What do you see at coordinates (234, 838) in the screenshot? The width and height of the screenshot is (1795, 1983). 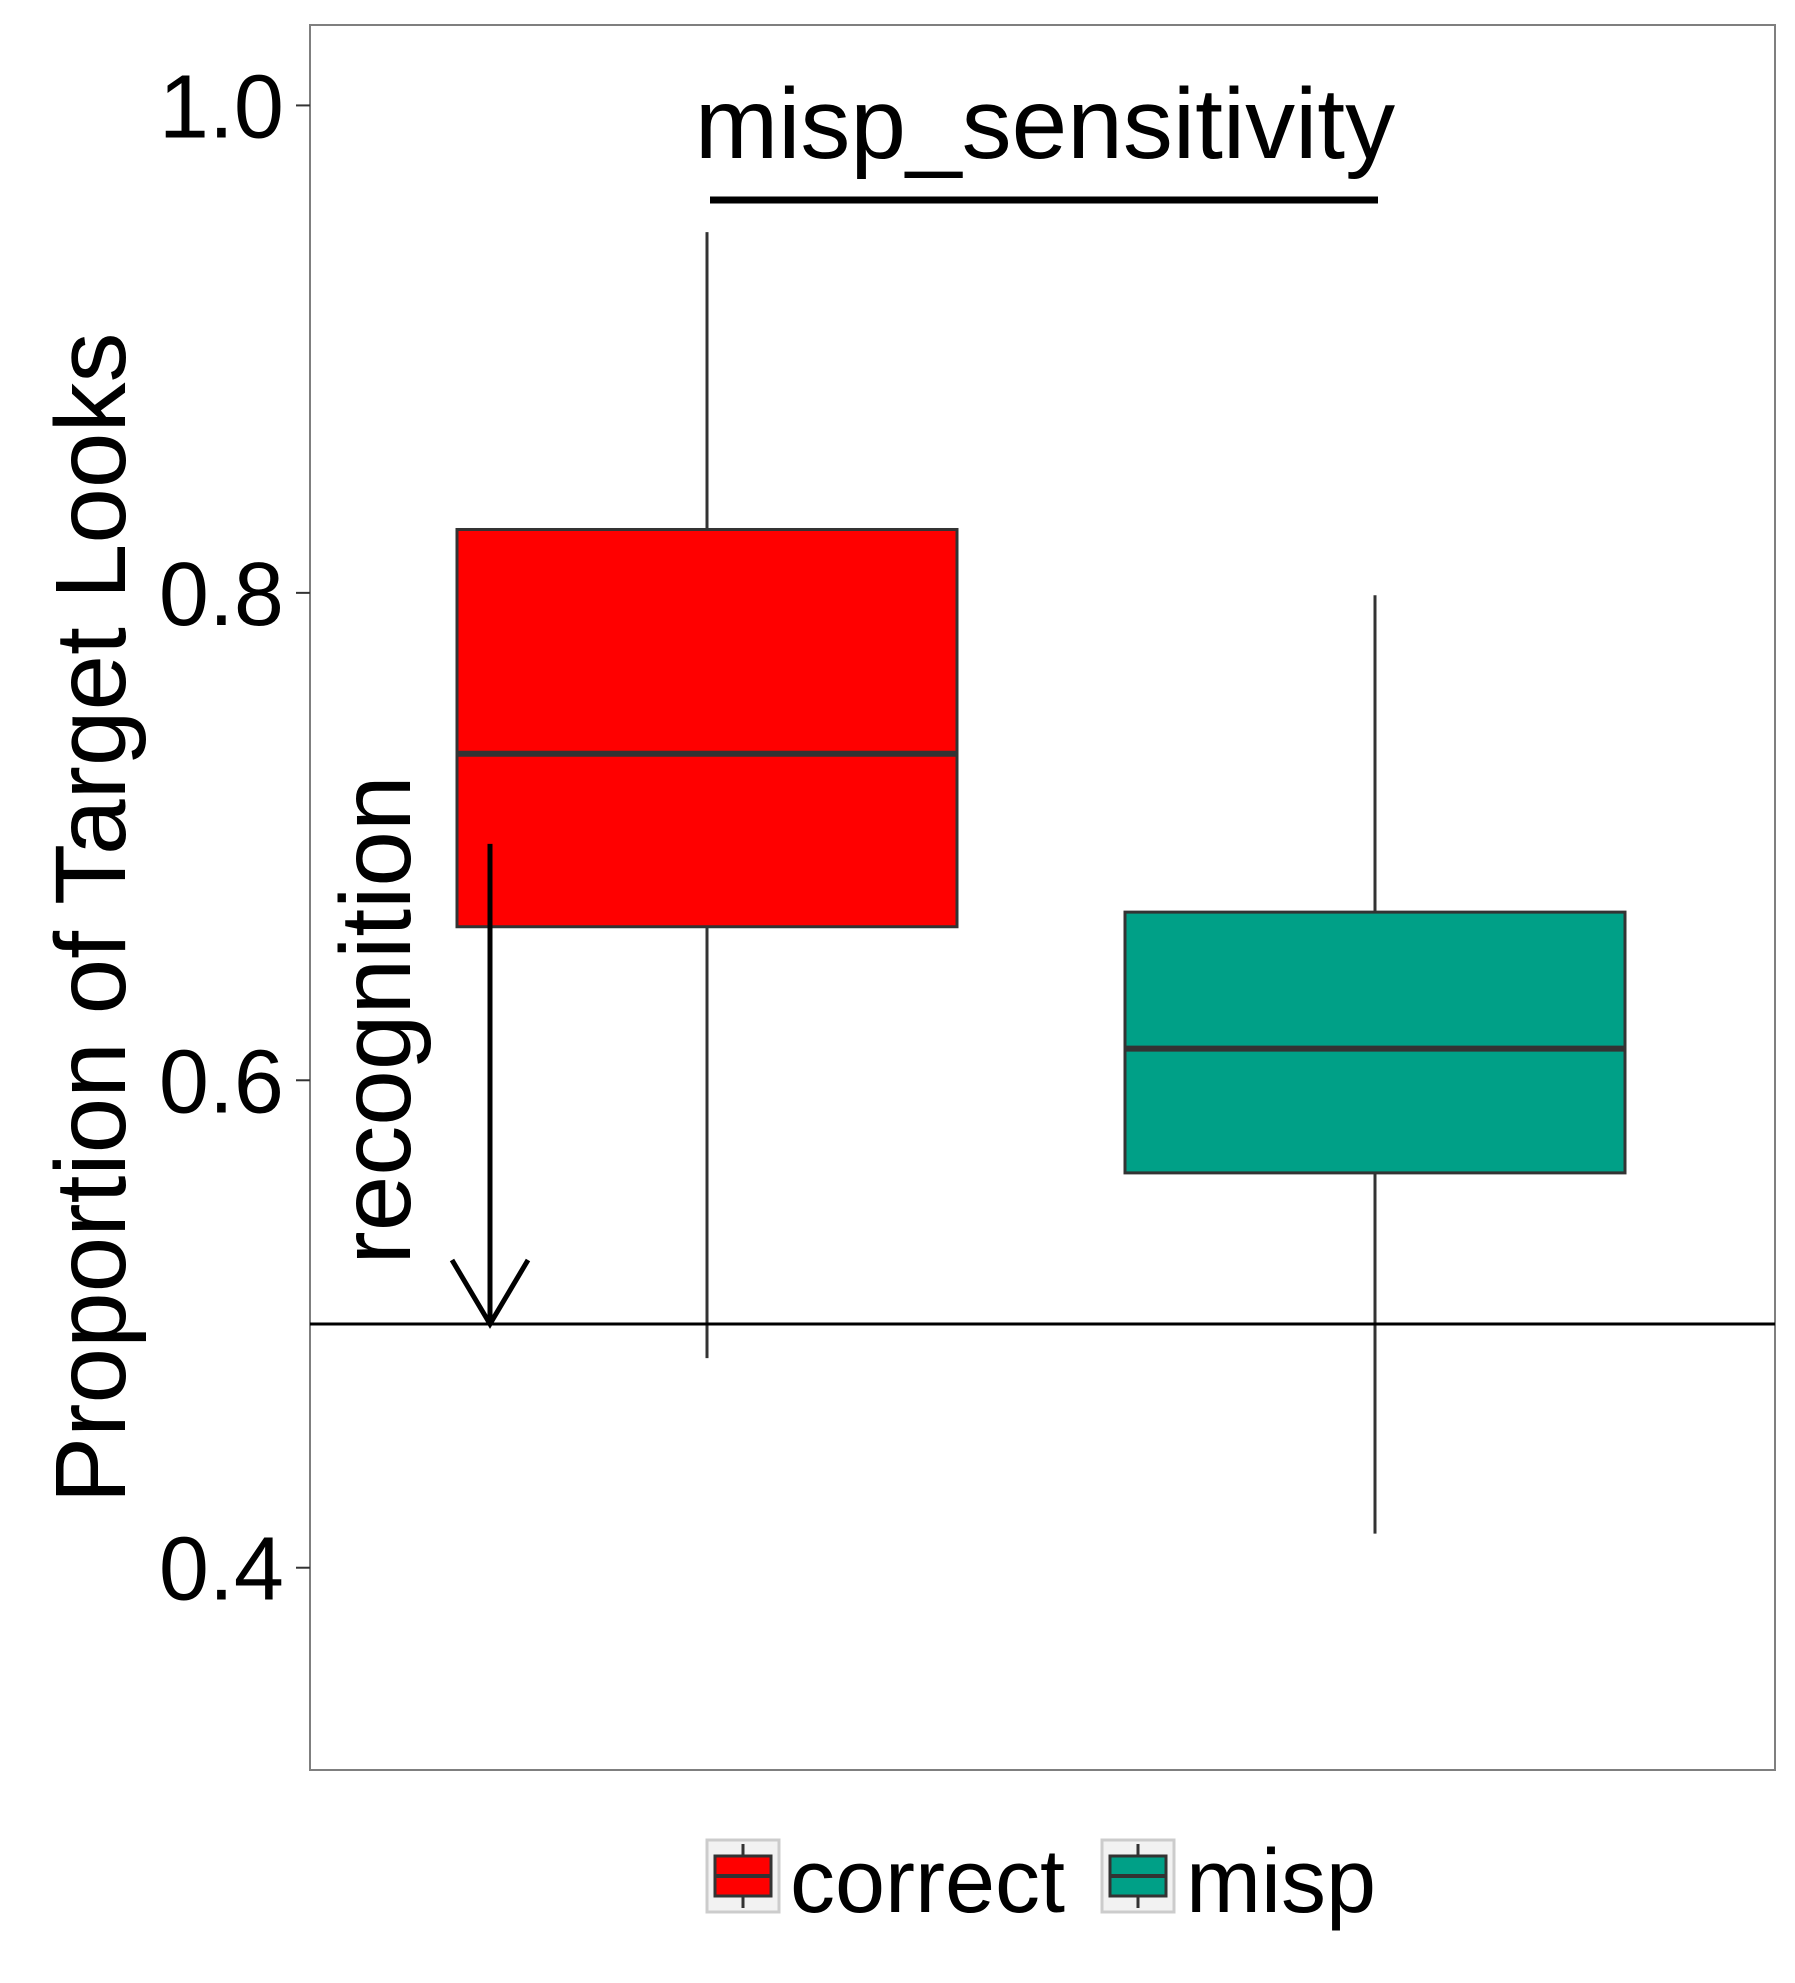 I see `y-axis: 0.4 0.6 0.8 1.0` at bounding box center [234, 838].